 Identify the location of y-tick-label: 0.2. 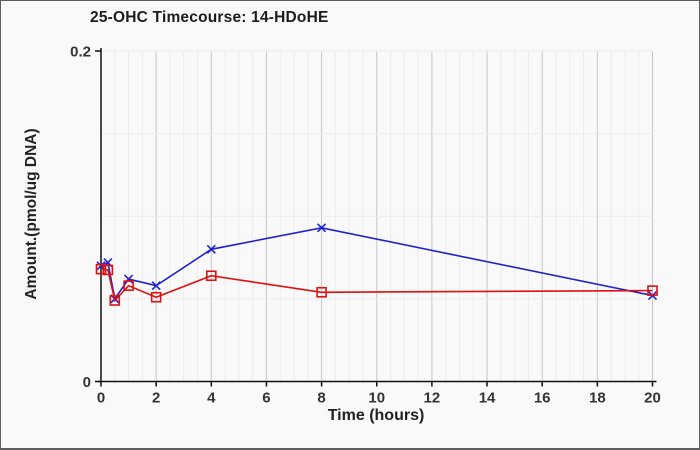
(80, 52).